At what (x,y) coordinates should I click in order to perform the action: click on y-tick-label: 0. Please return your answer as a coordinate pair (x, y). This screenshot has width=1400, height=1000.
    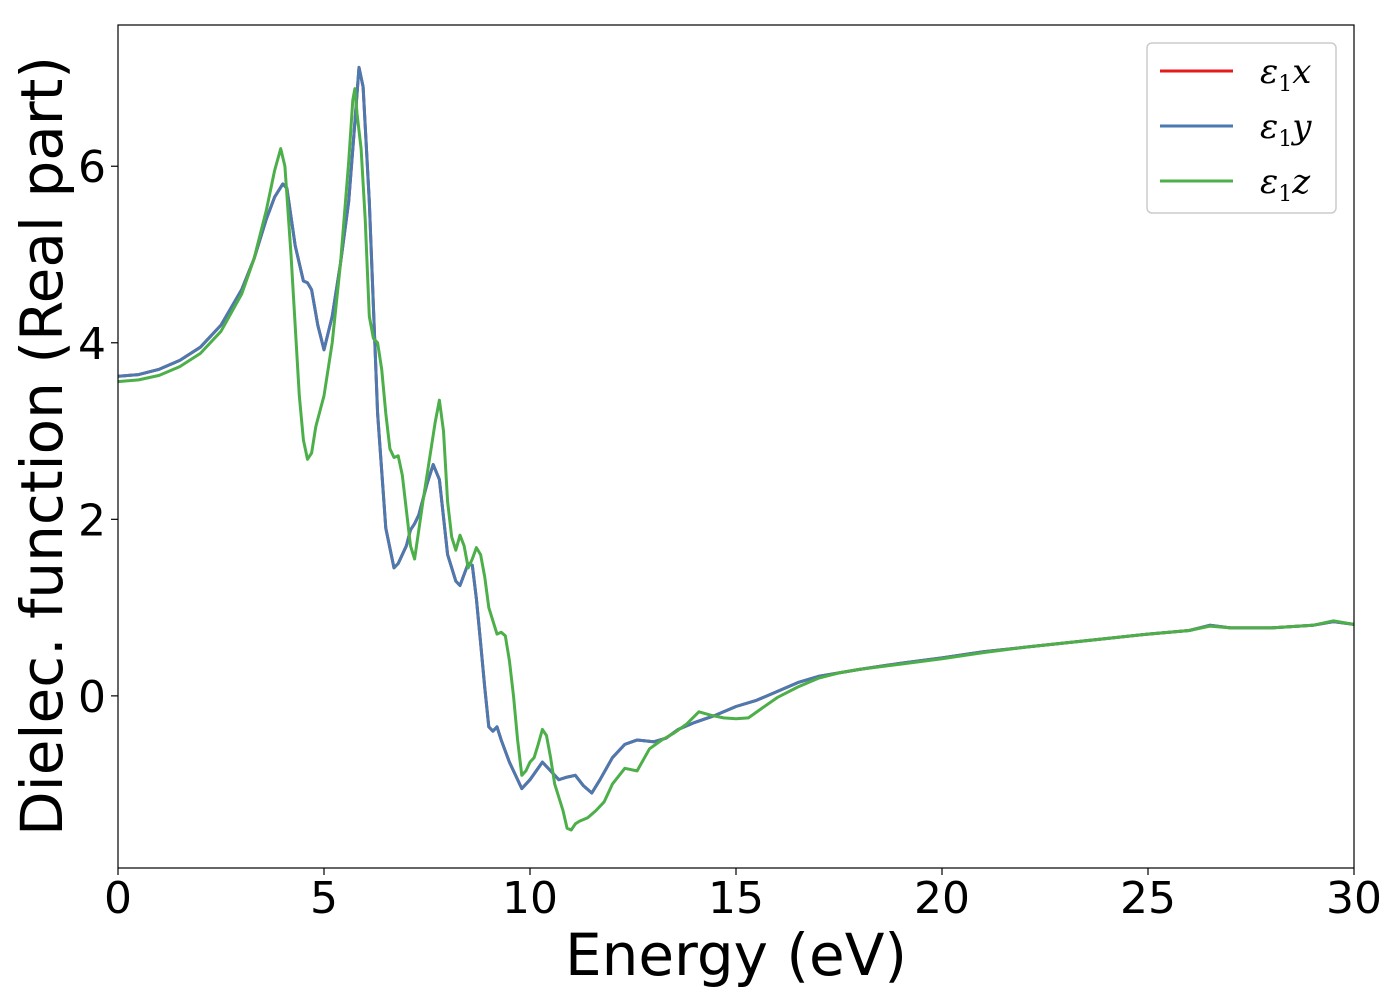
    Looking at the image, I should click on (92, 697).